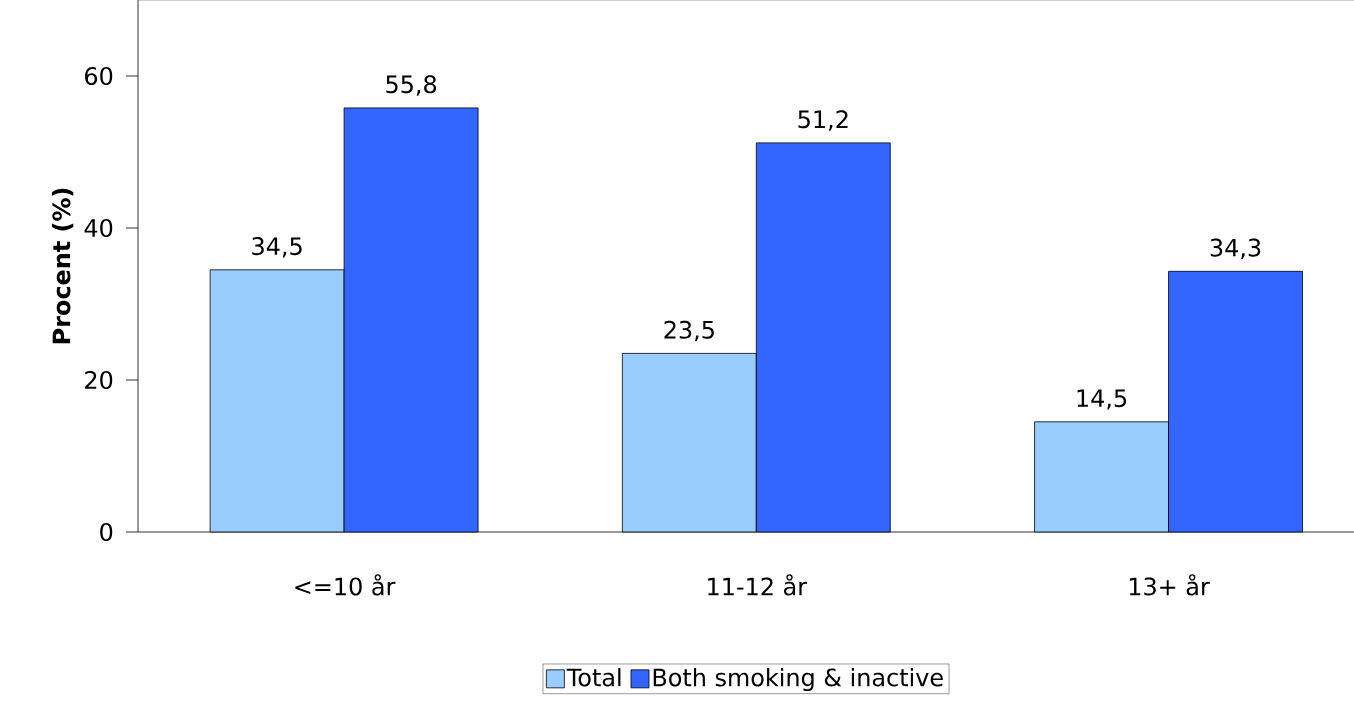  I want to click on x-tick-label: 13+ år, so click(1169, 585).